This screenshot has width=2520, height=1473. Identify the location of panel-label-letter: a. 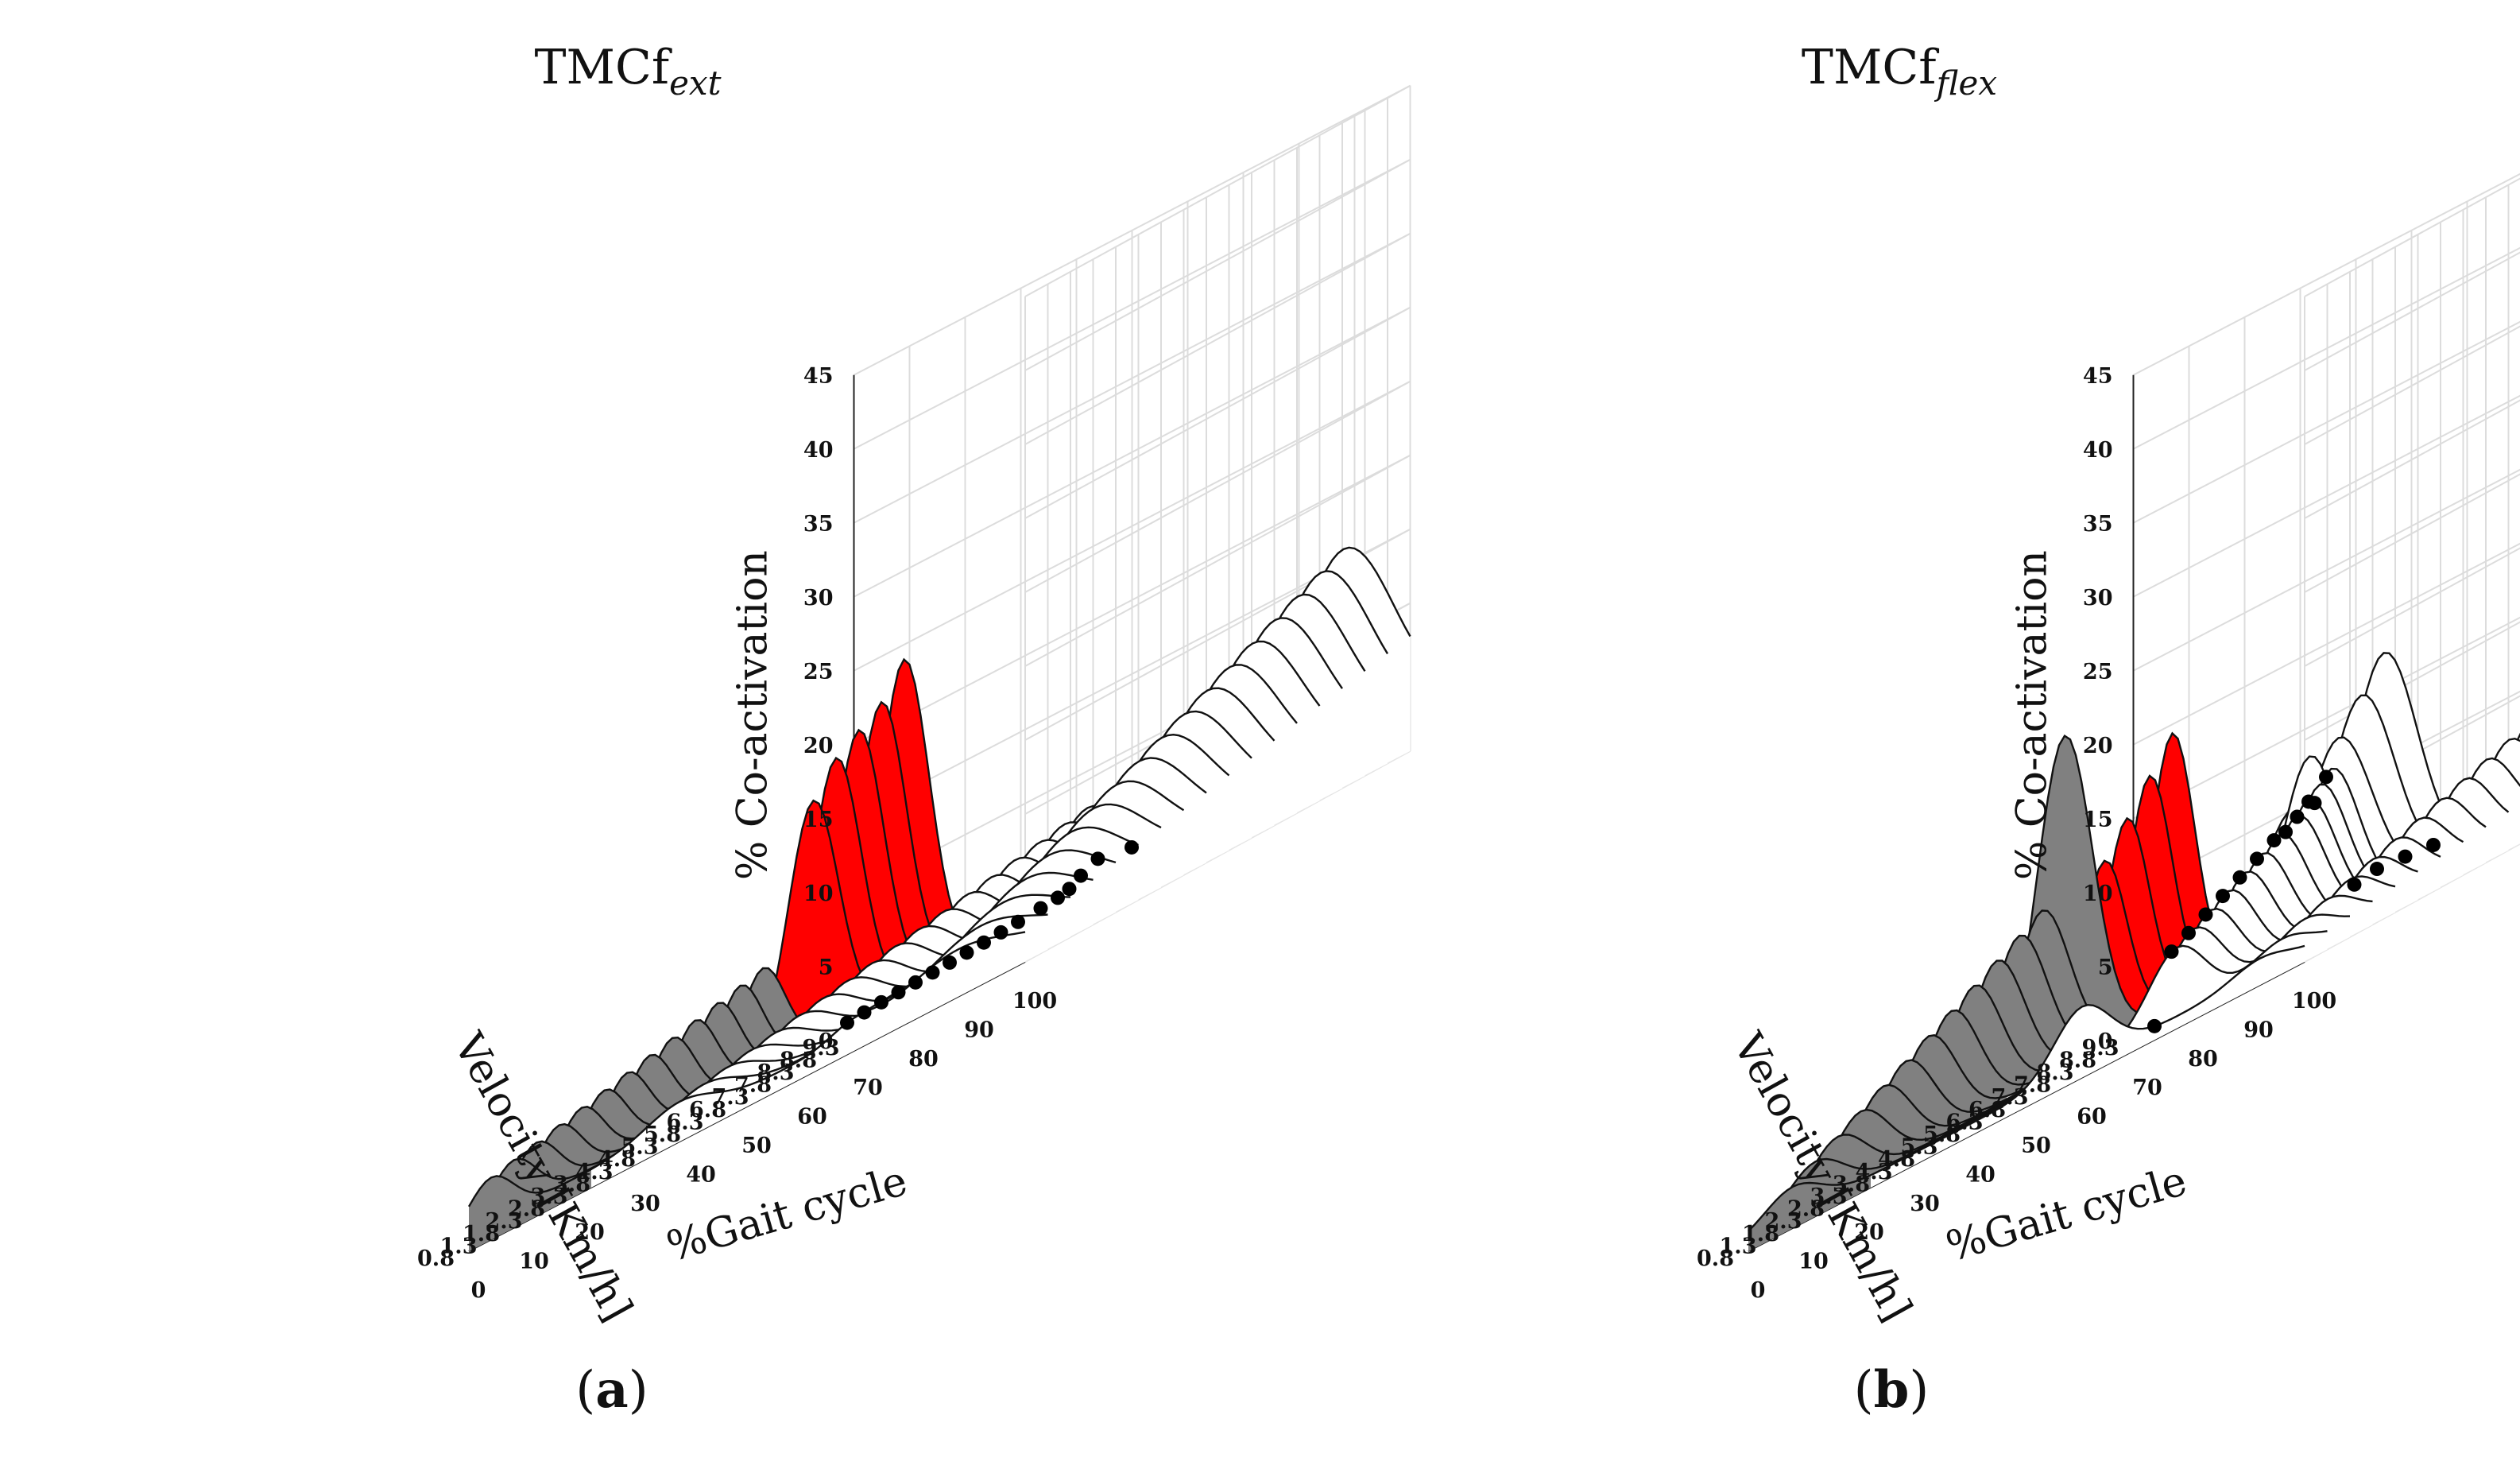
(611, 1390).